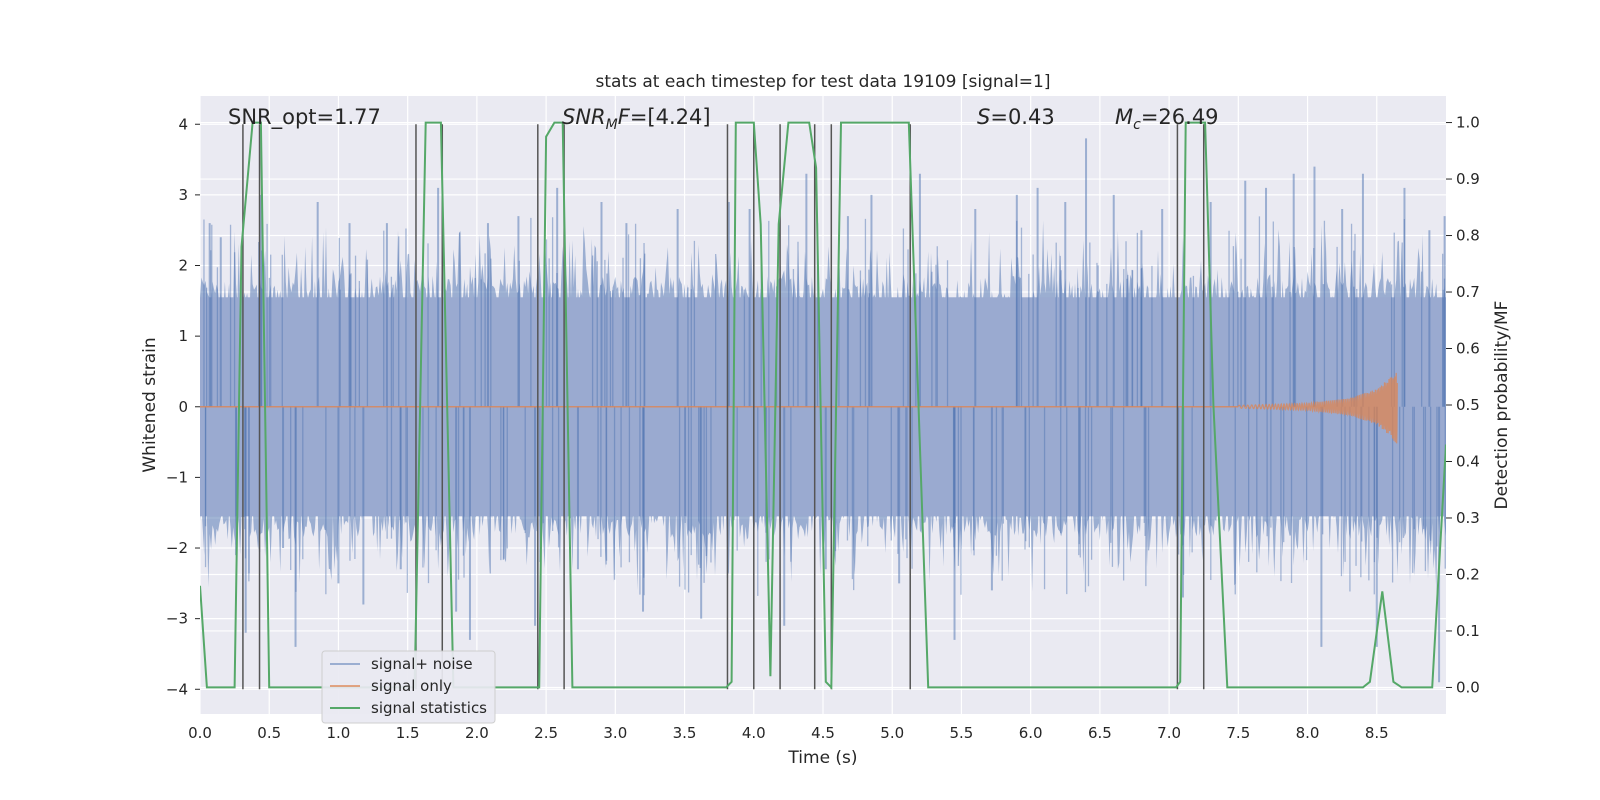 This screenshot has width=1600, height=800. Describe the element at coordinates (183, 266) in the screenshot. I see `y-tick-label-left: 2` at that location.